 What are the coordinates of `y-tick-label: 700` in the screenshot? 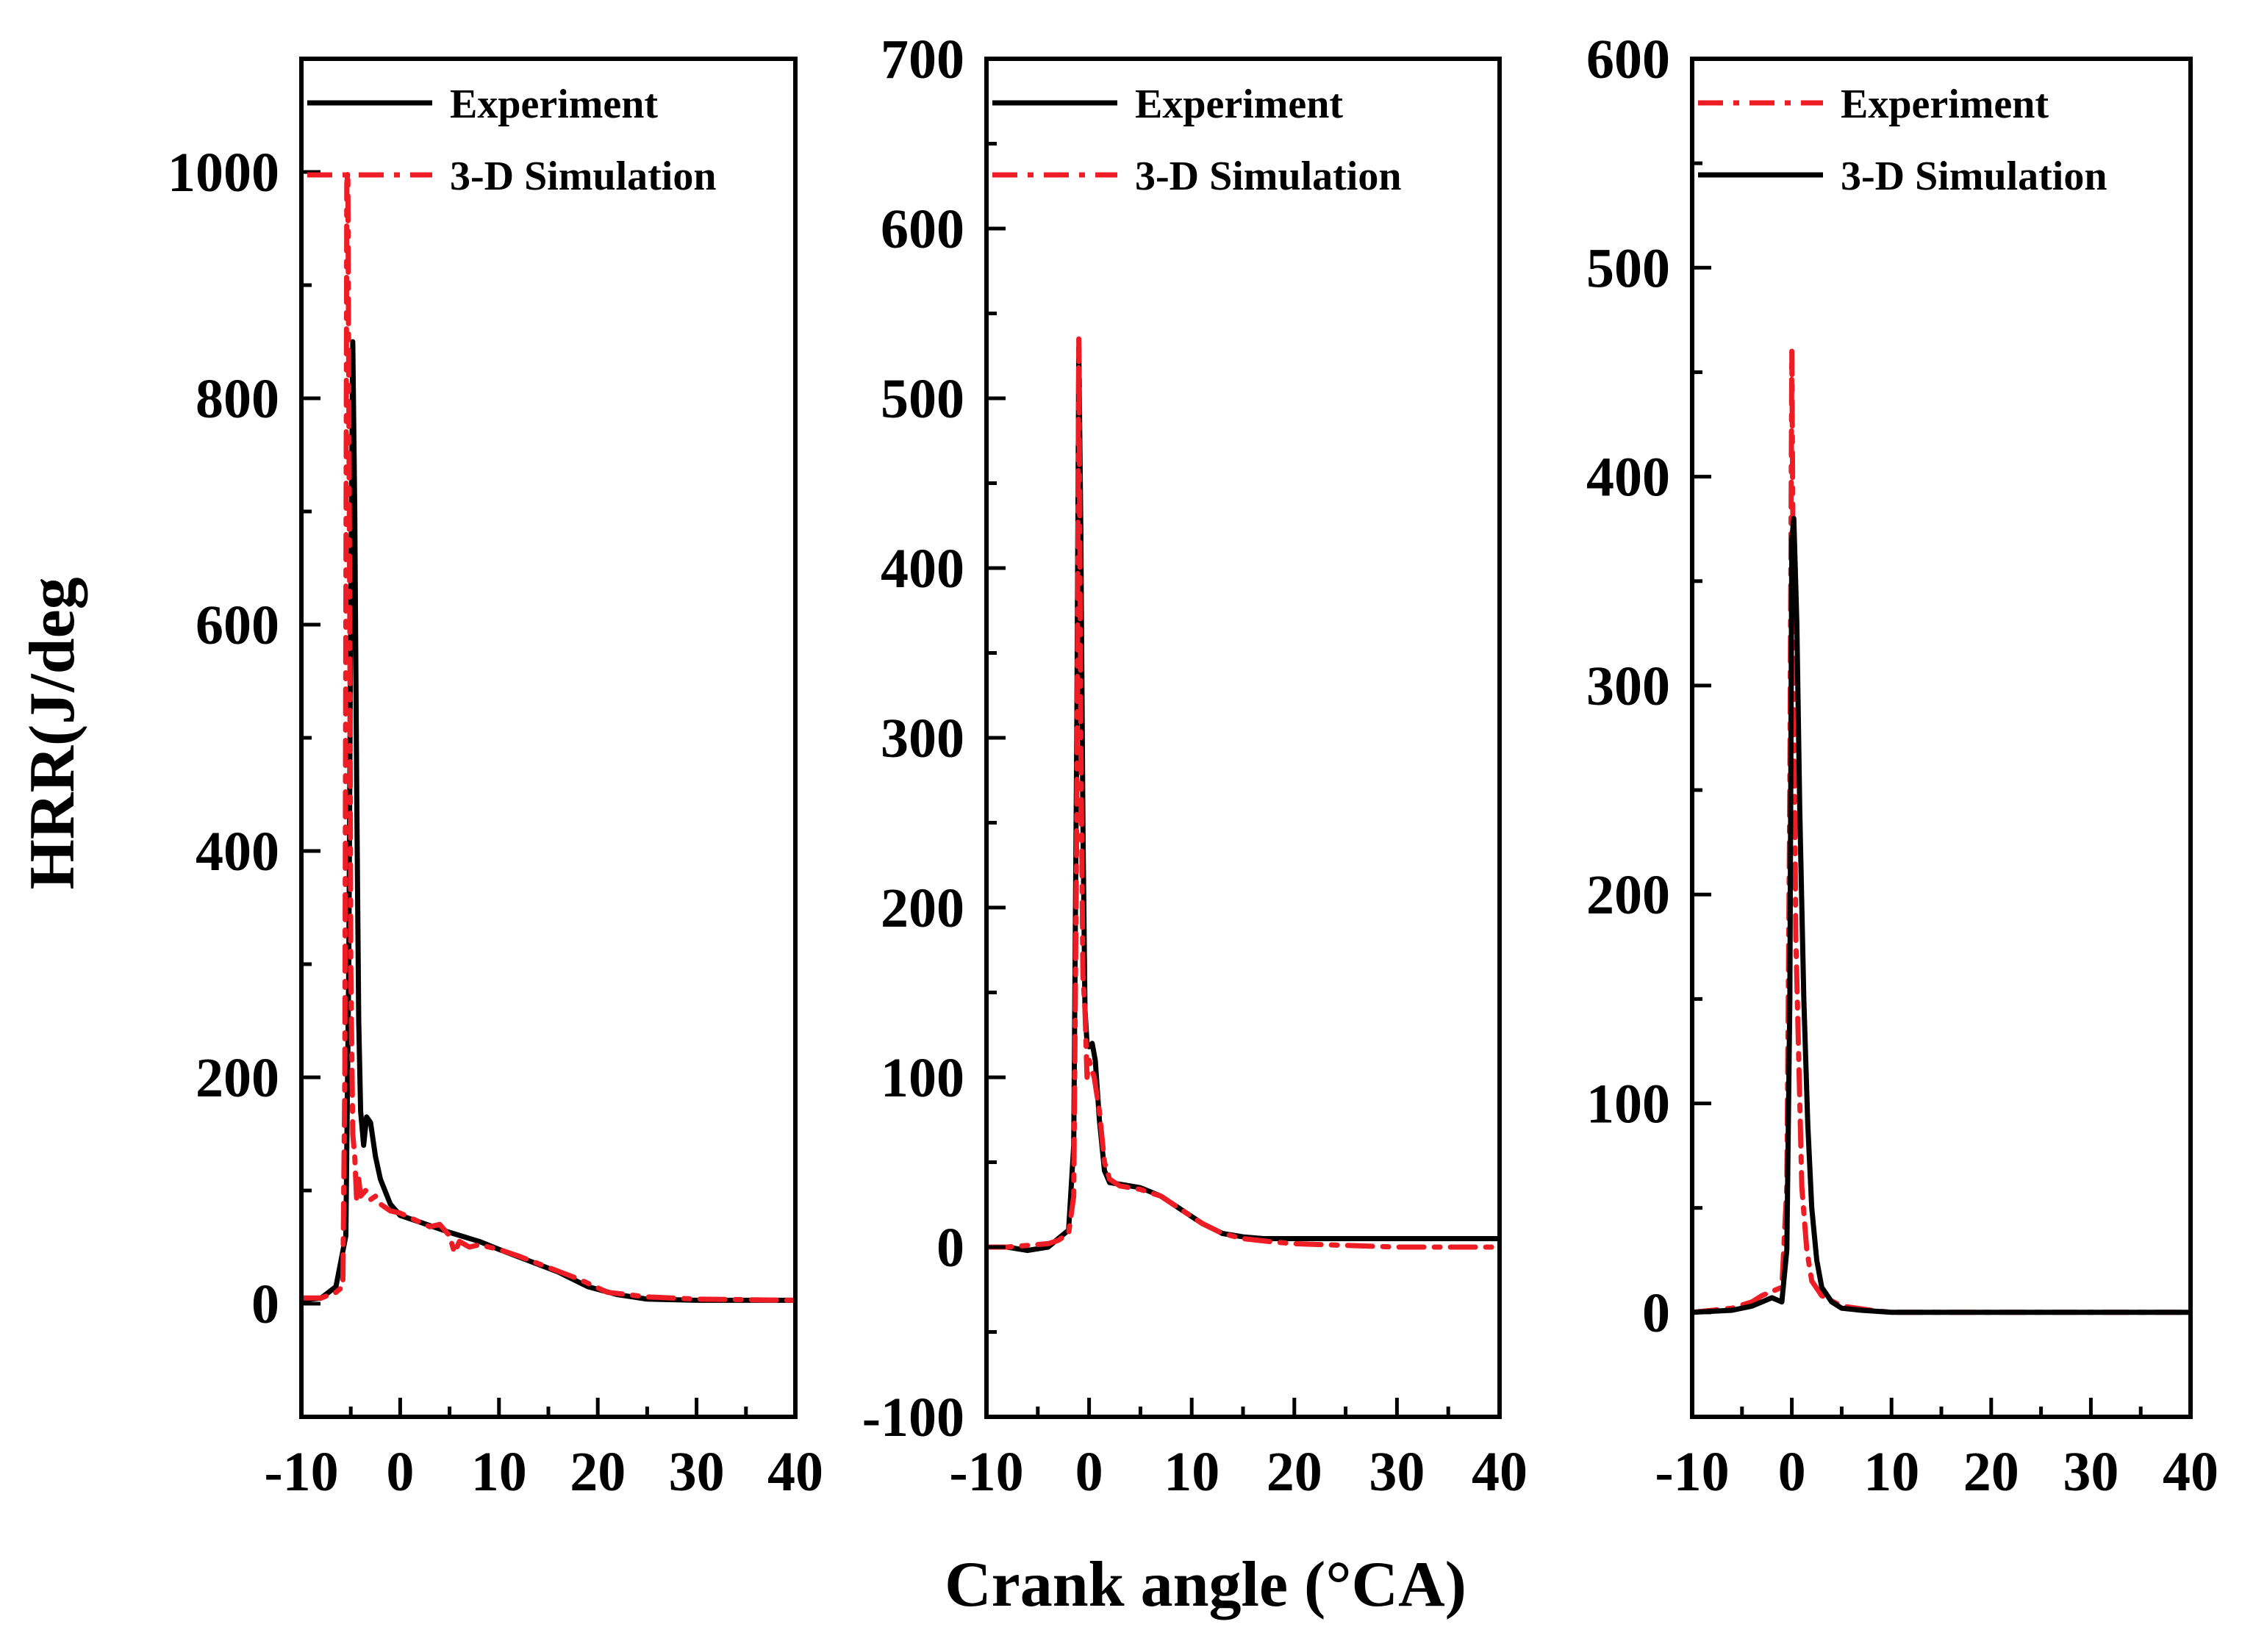 It's located at (923, 59).